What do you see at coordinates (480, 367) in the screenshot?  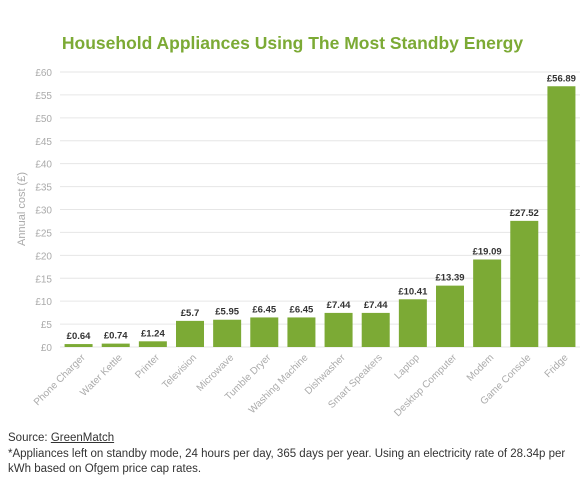 I see `x-tick-label: Modem` at bounding box center [480, 367].